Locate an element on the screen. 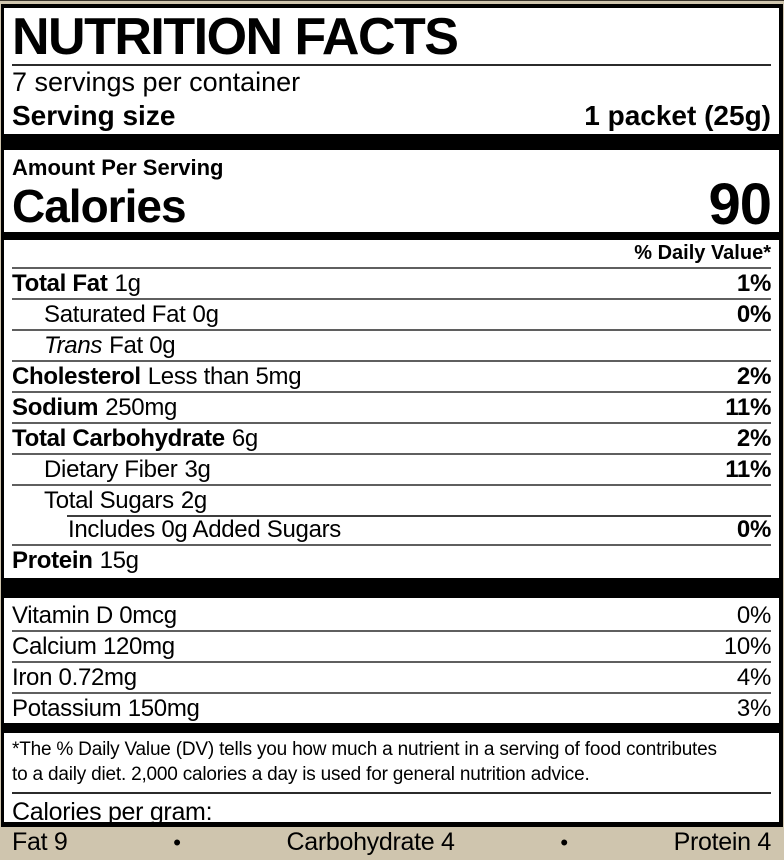 The width and height of the screenshot is (784, 860). nutrient-row-protein: Protein 15g is located at coordinates (391, 559).